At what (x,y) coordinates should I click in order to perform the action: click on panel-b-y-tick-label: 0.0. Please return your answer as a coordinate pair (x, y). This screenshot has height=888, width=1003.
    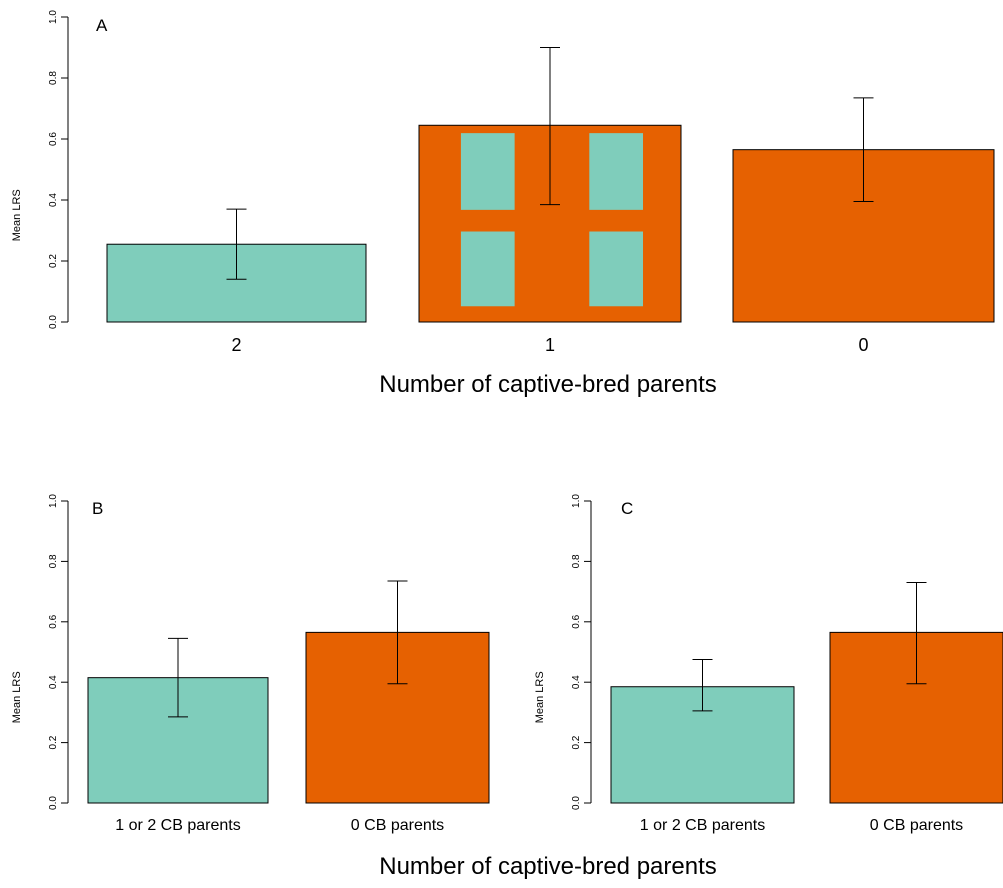
    Looking at the image, I should click on (53, 803).